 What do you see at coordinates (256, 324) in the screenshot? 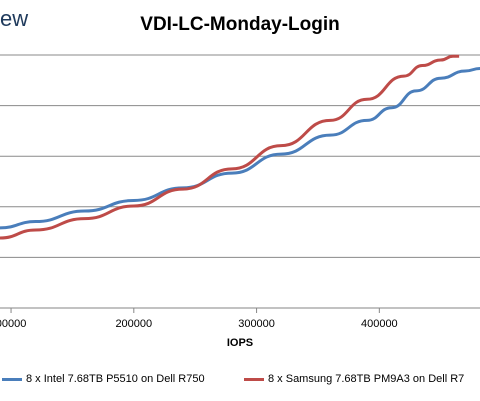
I see `x-tick-label: 300000` at bounding box center [256, 324].